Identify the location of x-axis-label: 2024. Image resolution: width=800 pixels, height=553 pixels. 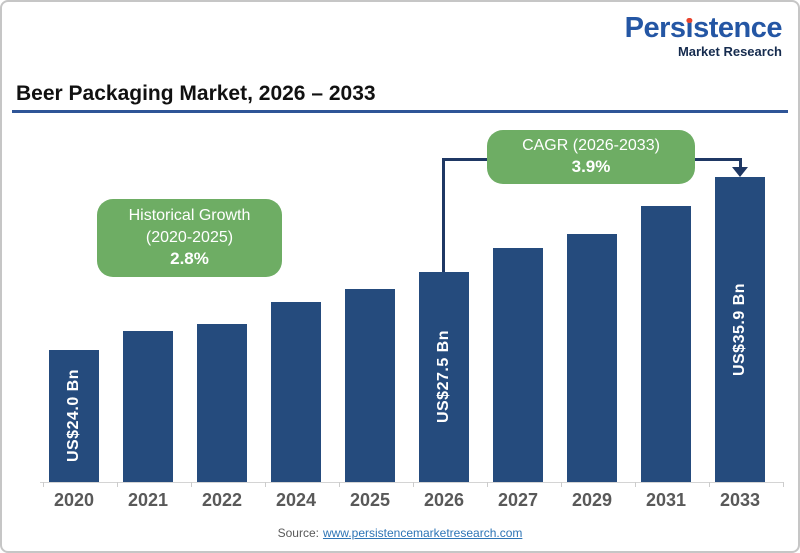
(296, 500).